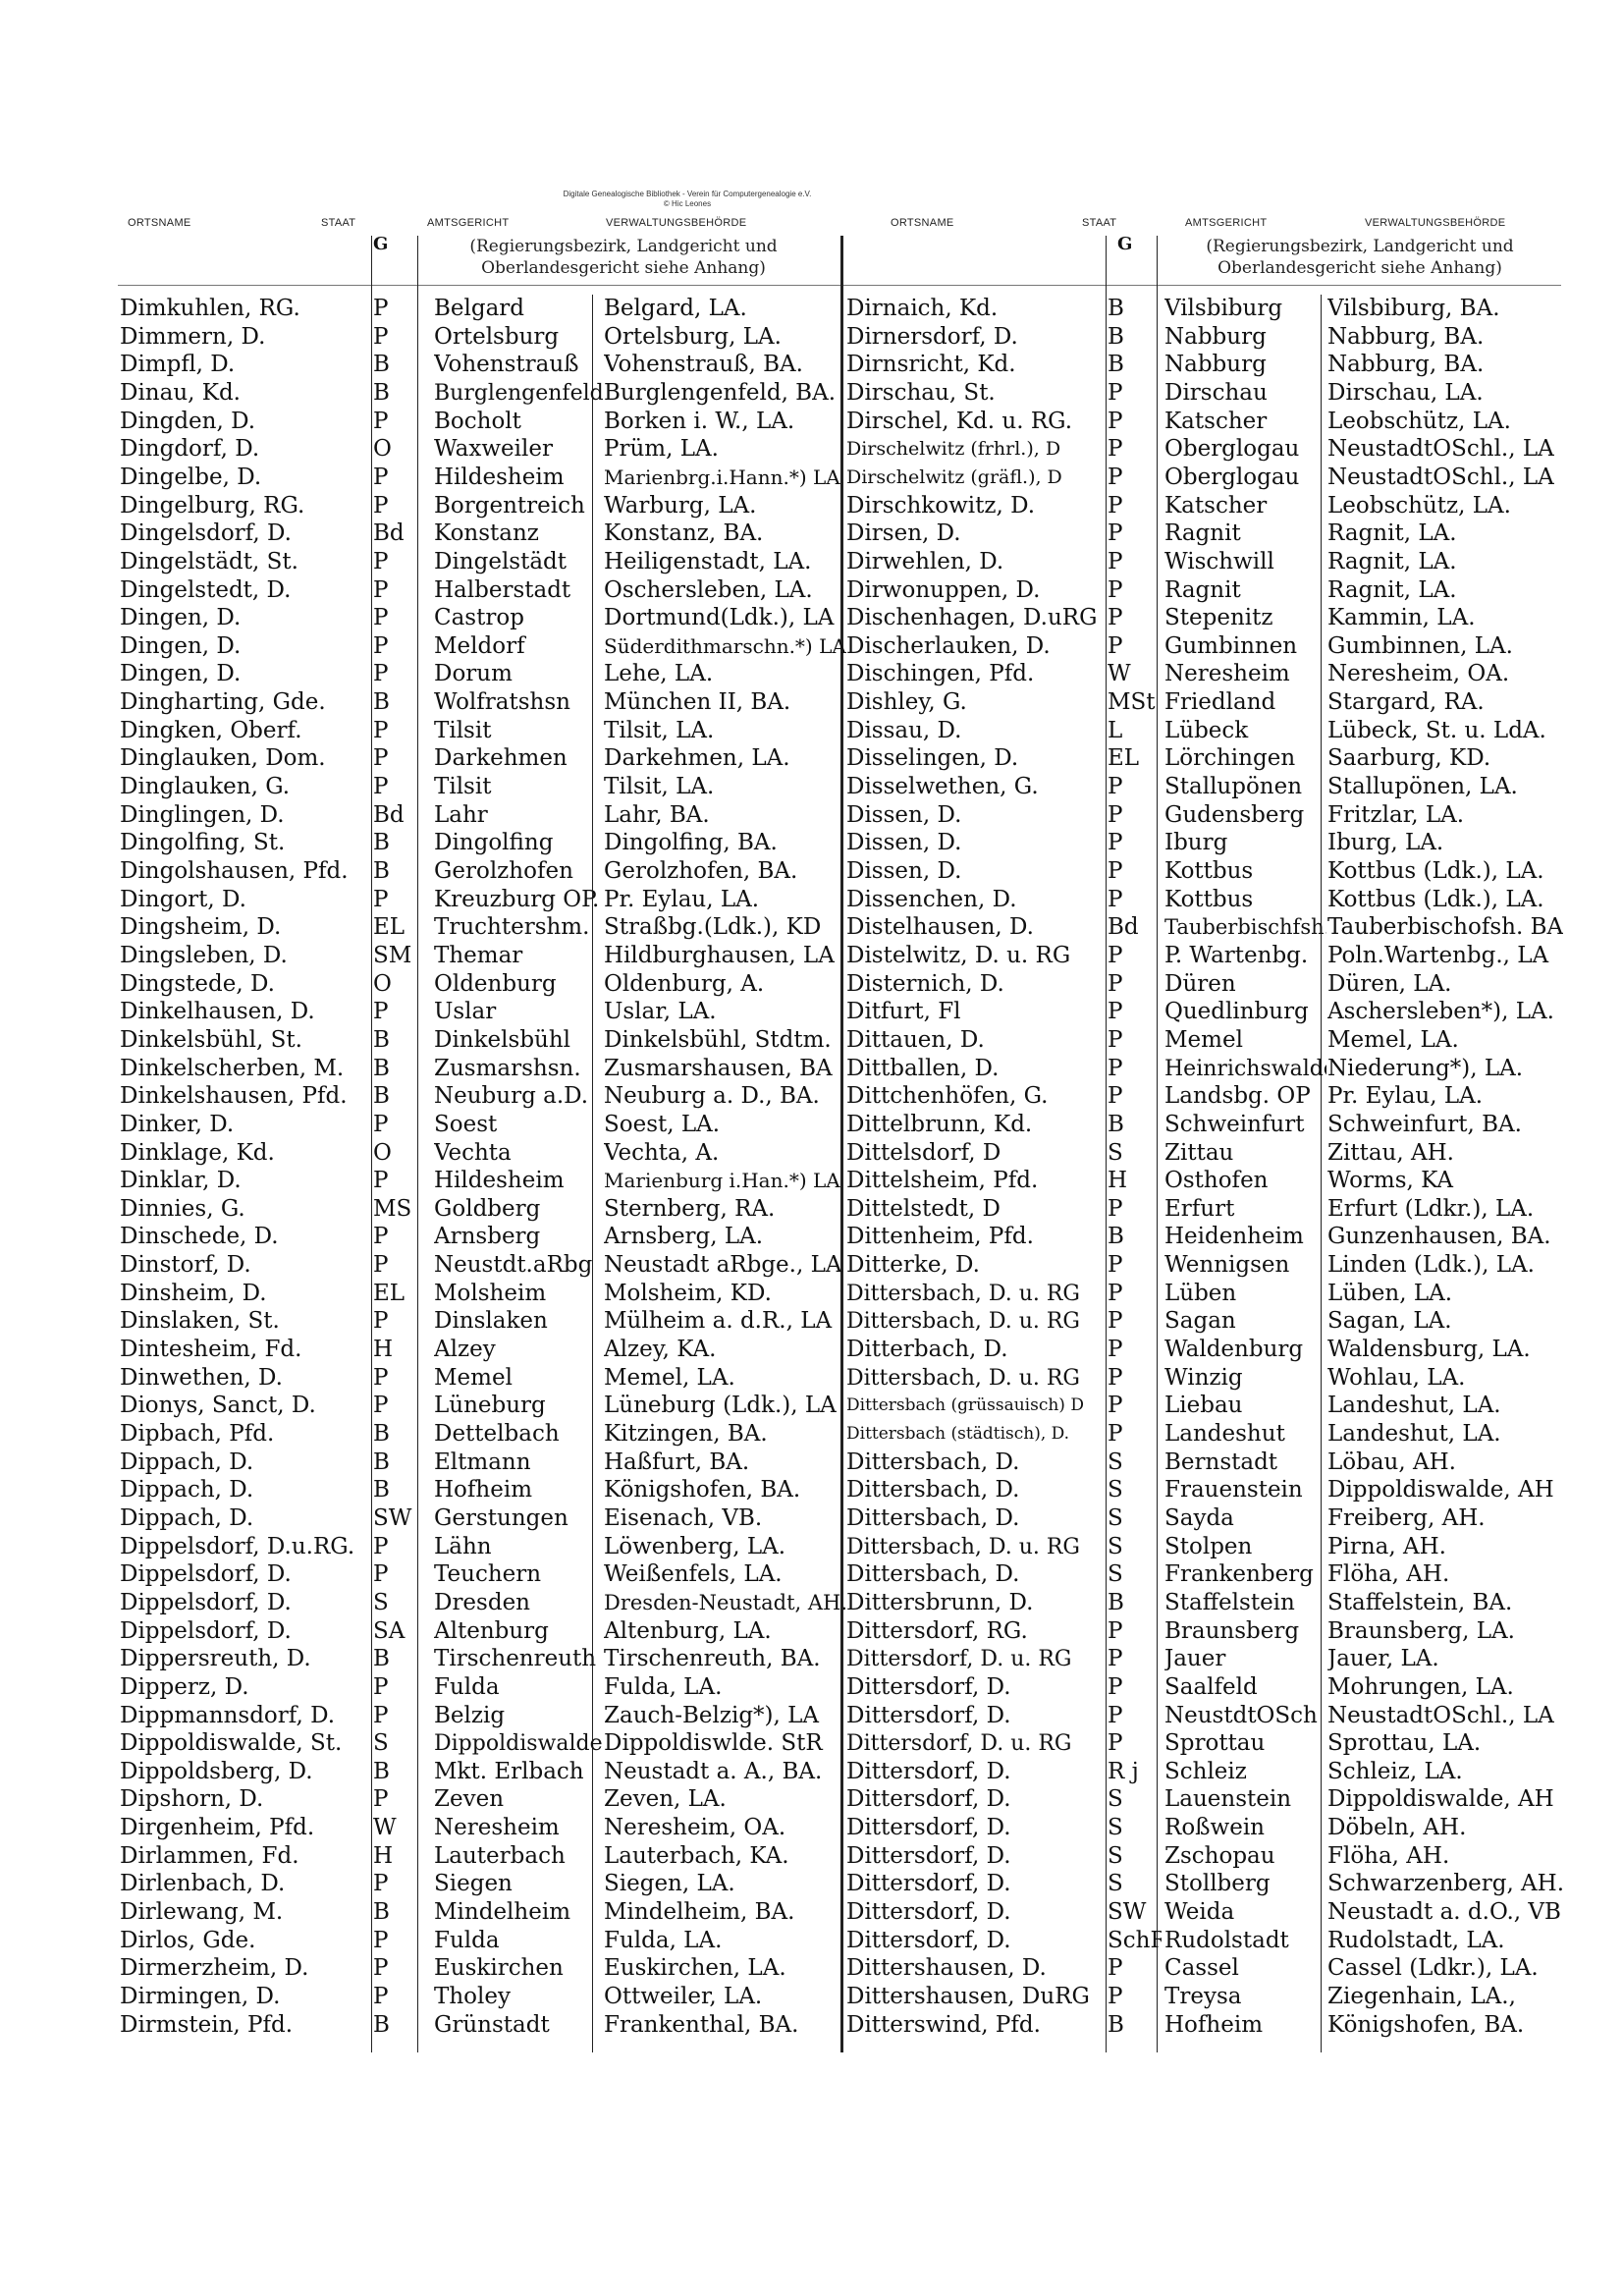 The height and width of the screenshot is (2296, 1623). Describe the element at coordinates (923, 1068) in the screenshot. I see `ortsname-cell: Dittballen, D.` at that location.